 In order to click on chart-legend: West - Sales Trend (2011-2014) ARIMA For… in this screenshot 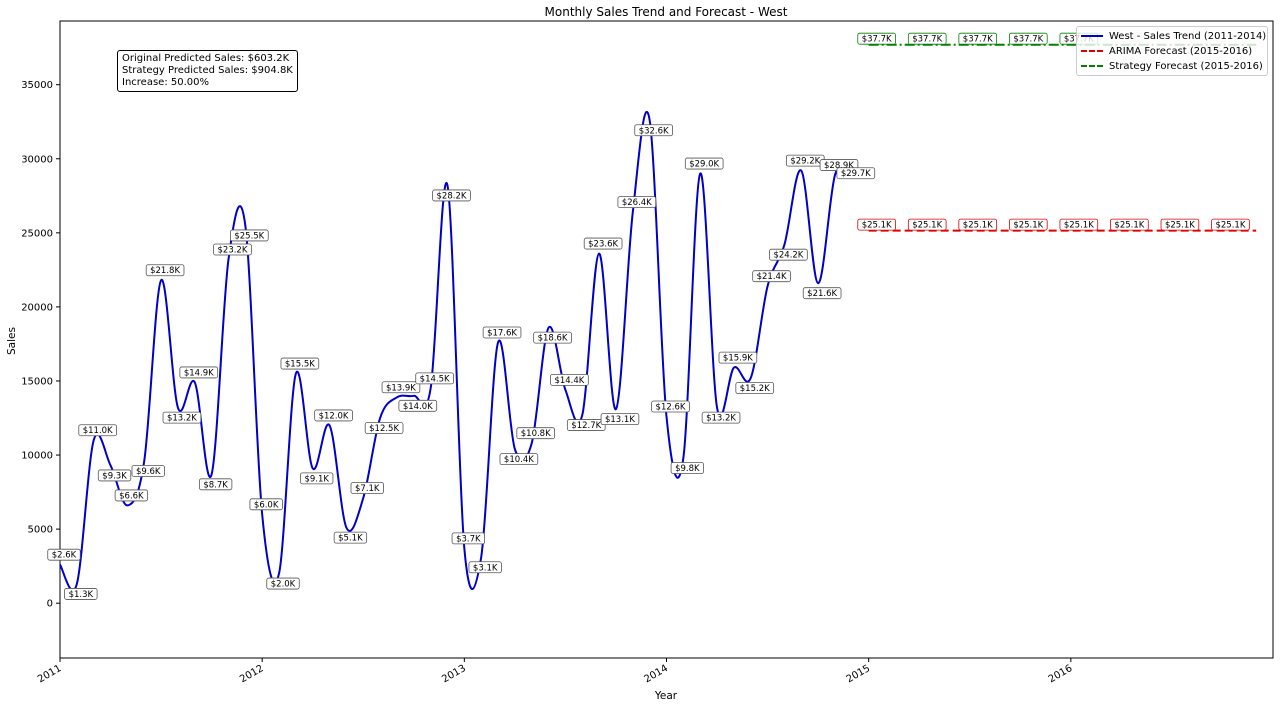, I will do `click(1172, 51)`.